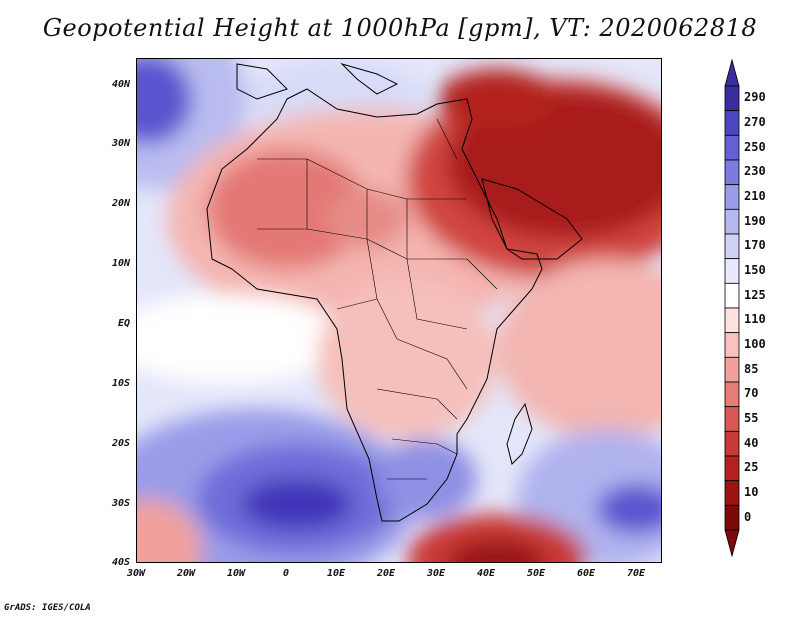  What do you see at coordinates (536, 573) in the screenshot?
I see `lon-label: 50E` at bounding box center [536, 573].